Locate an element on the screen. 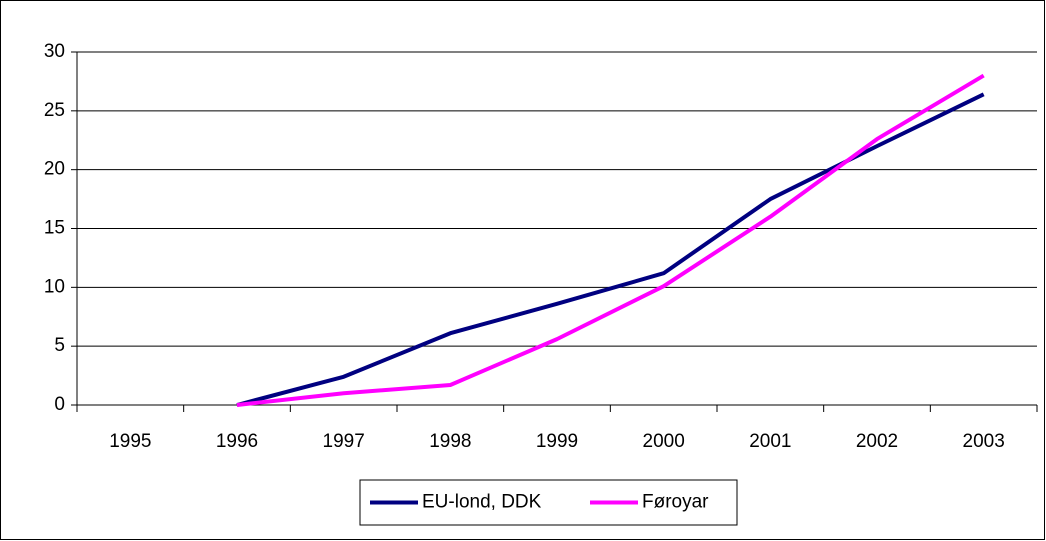 The image size is (1046, 541). y-tick-label: 15 is located at coordinates (54, 228).